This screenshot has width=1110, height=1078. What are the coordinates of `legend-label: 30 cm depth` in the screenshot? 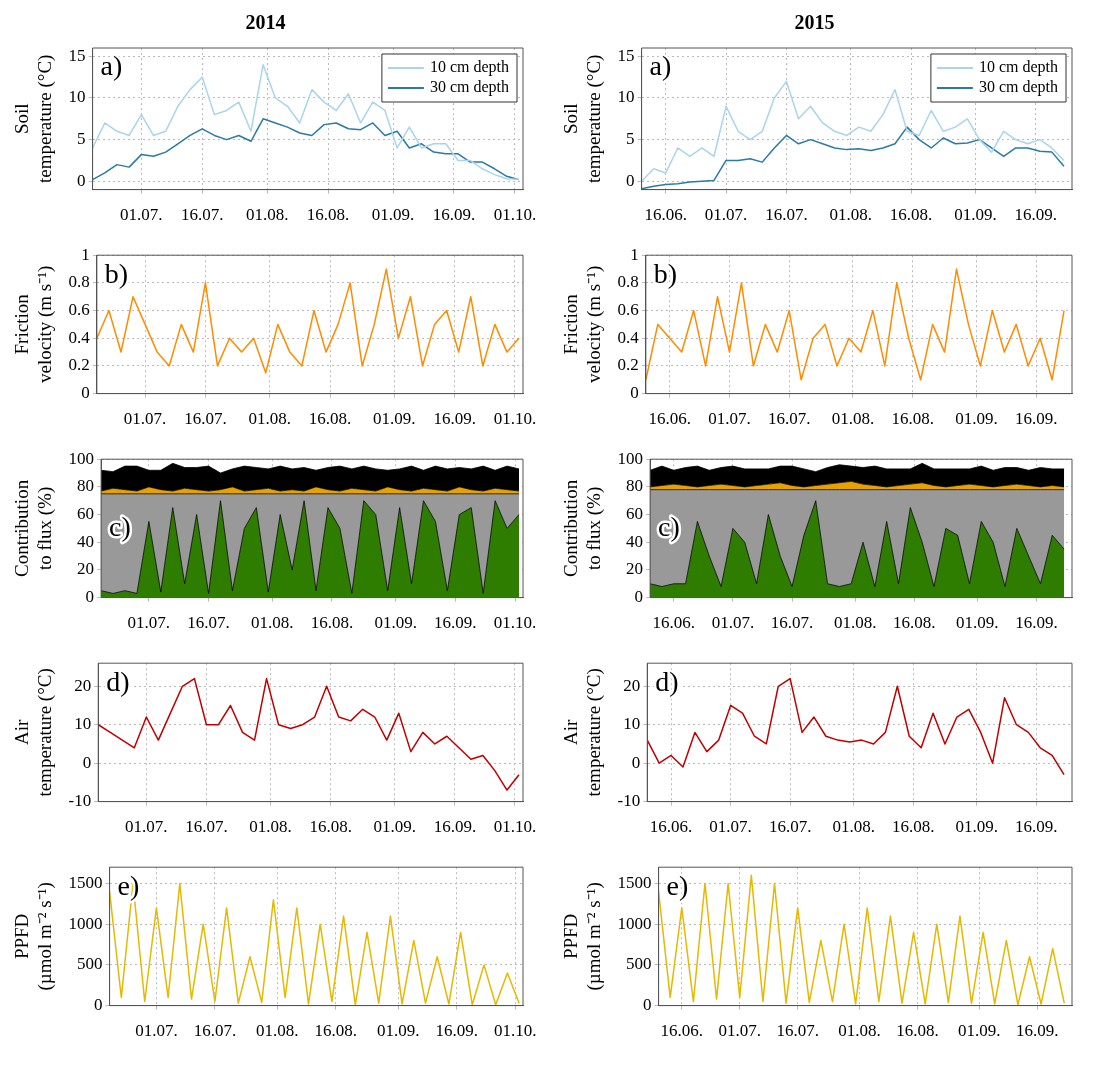 It's located at (469, 87).